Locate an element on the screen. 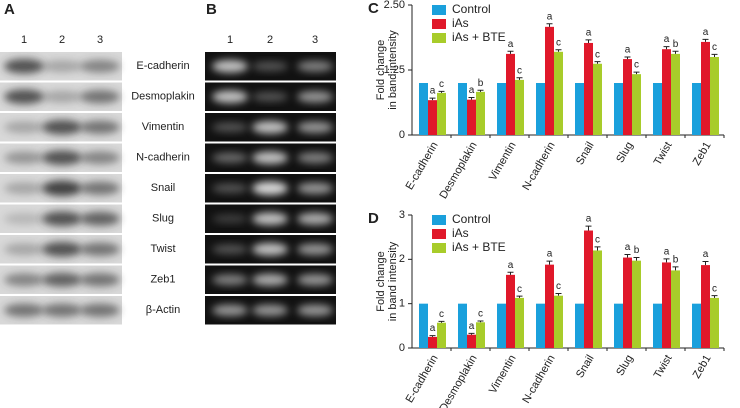 Image resolution: width=740 pixels, height=408 pixels. x-tick-label: Desmoplakin is located at coordinates (458, 170).